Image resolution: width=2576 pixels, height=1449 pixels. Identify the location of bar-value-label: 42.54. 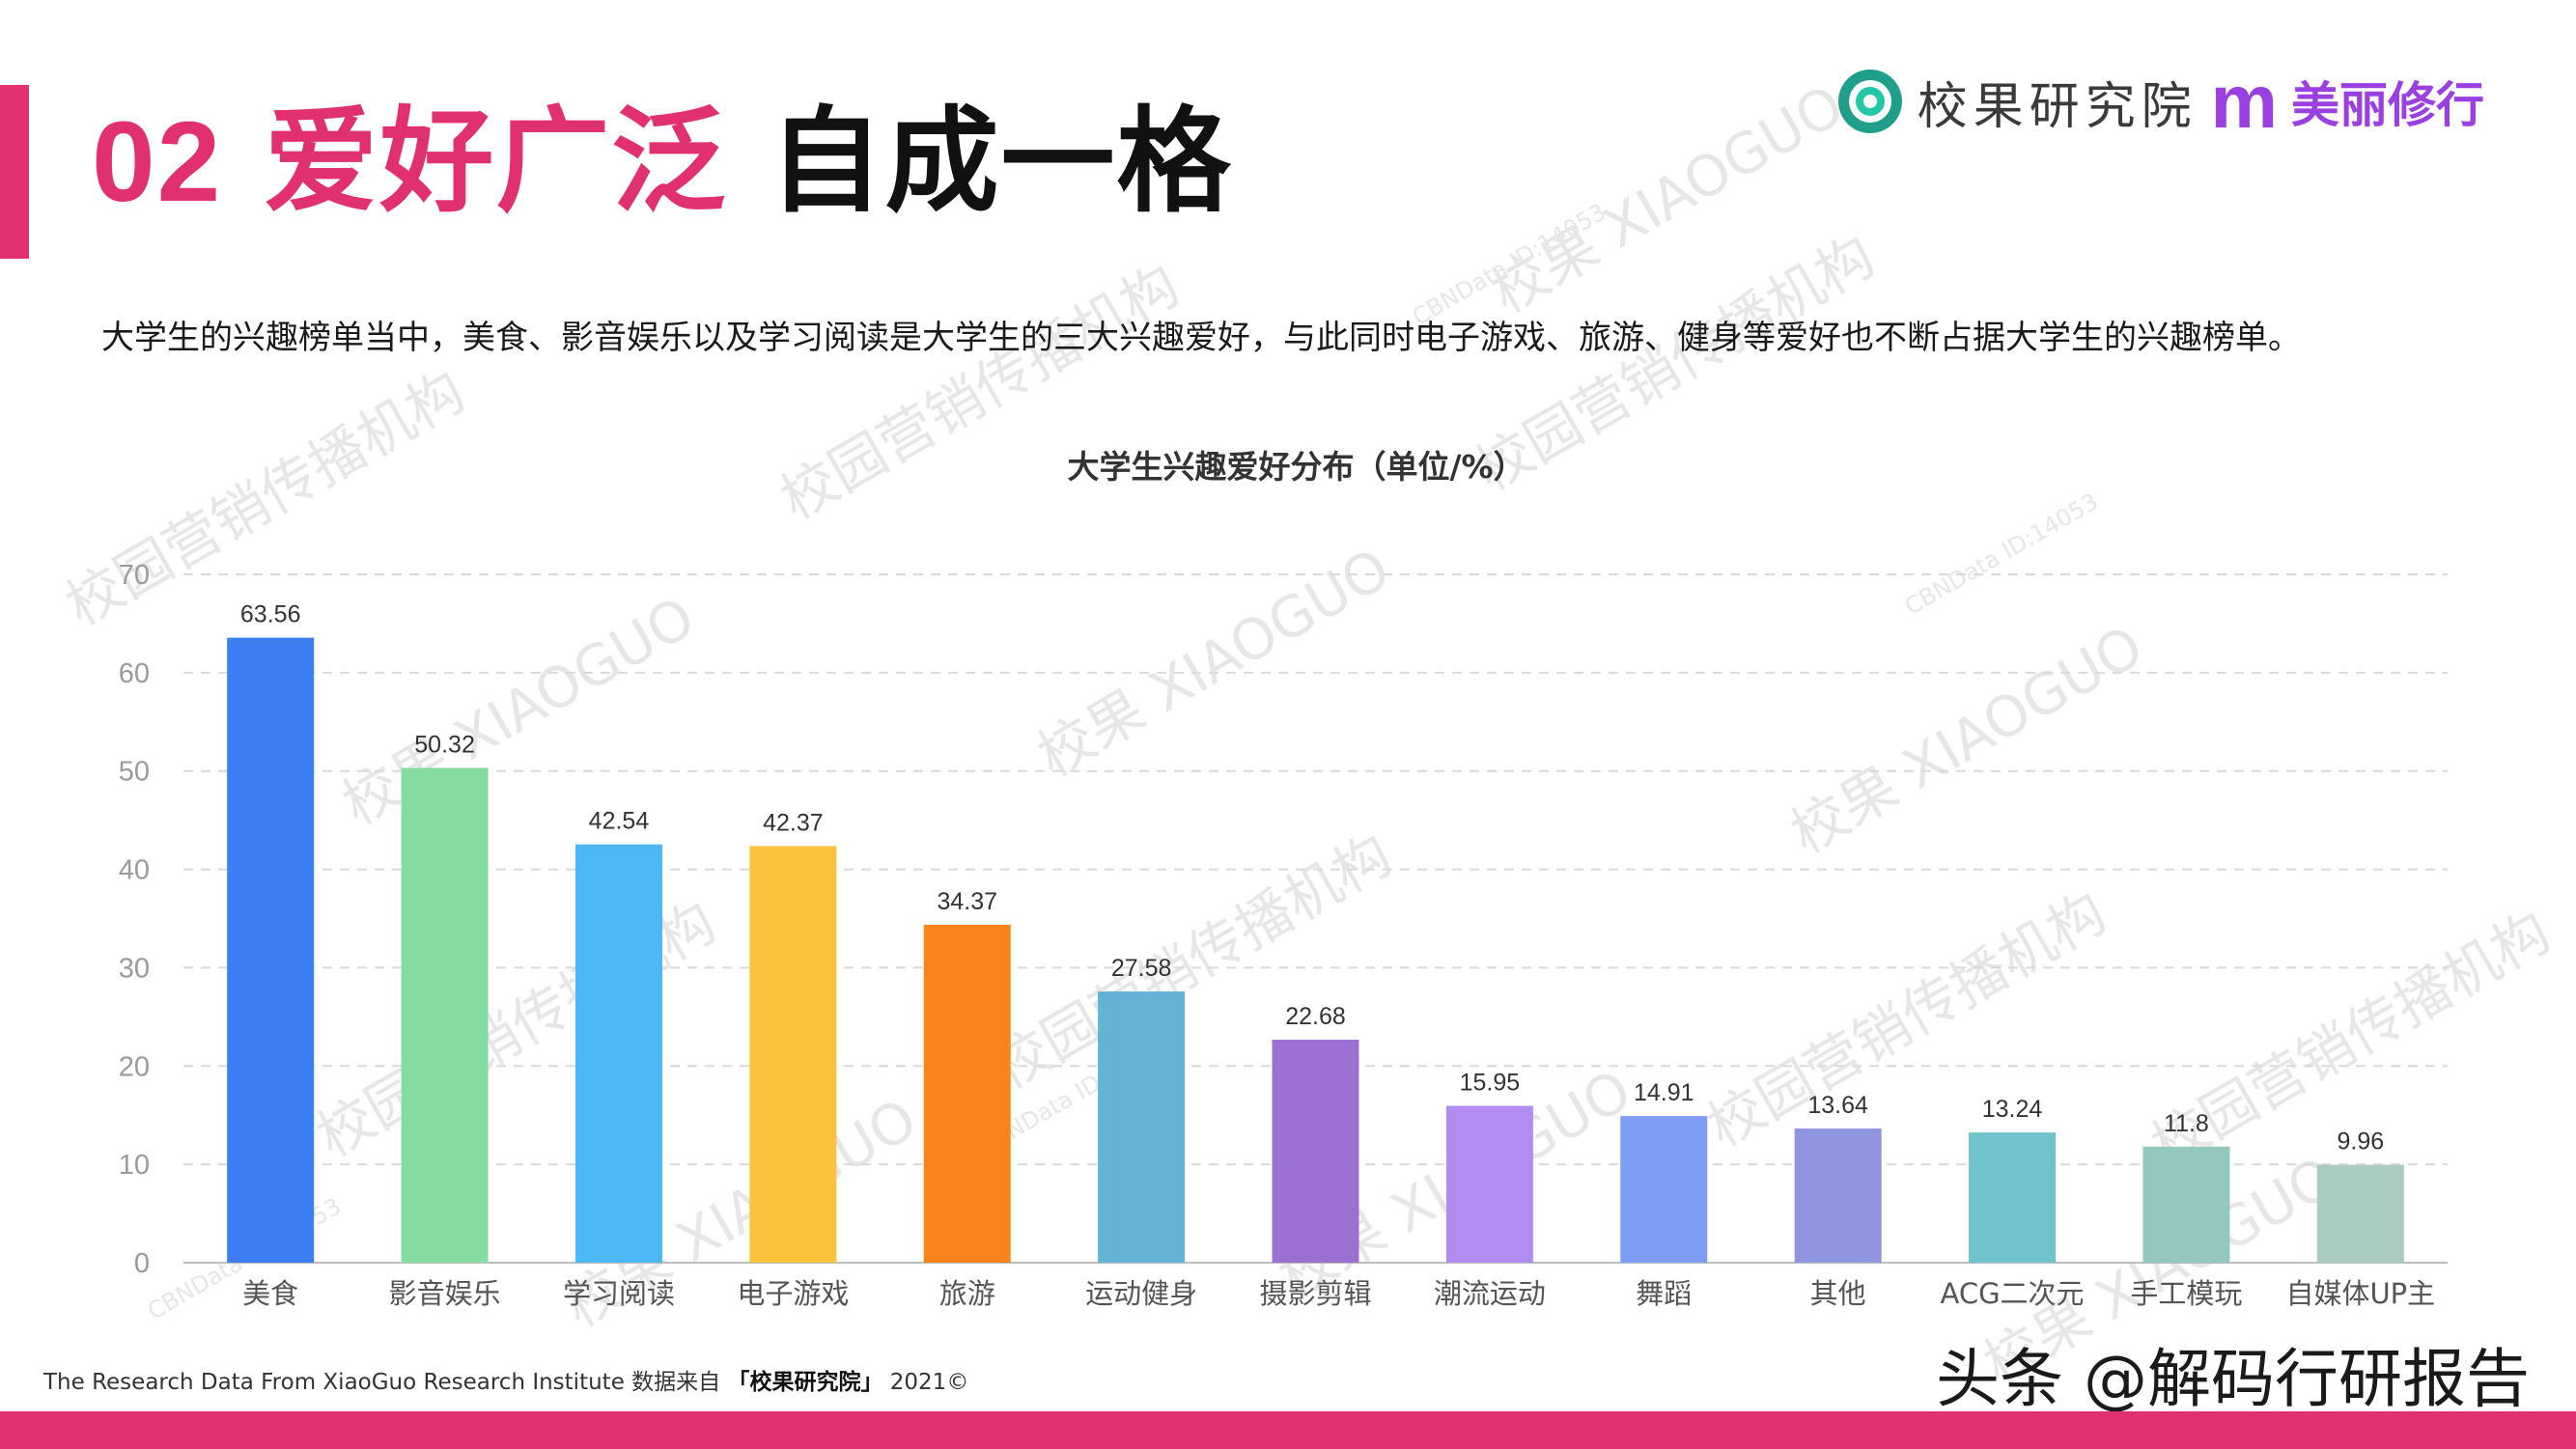
(620, 821).